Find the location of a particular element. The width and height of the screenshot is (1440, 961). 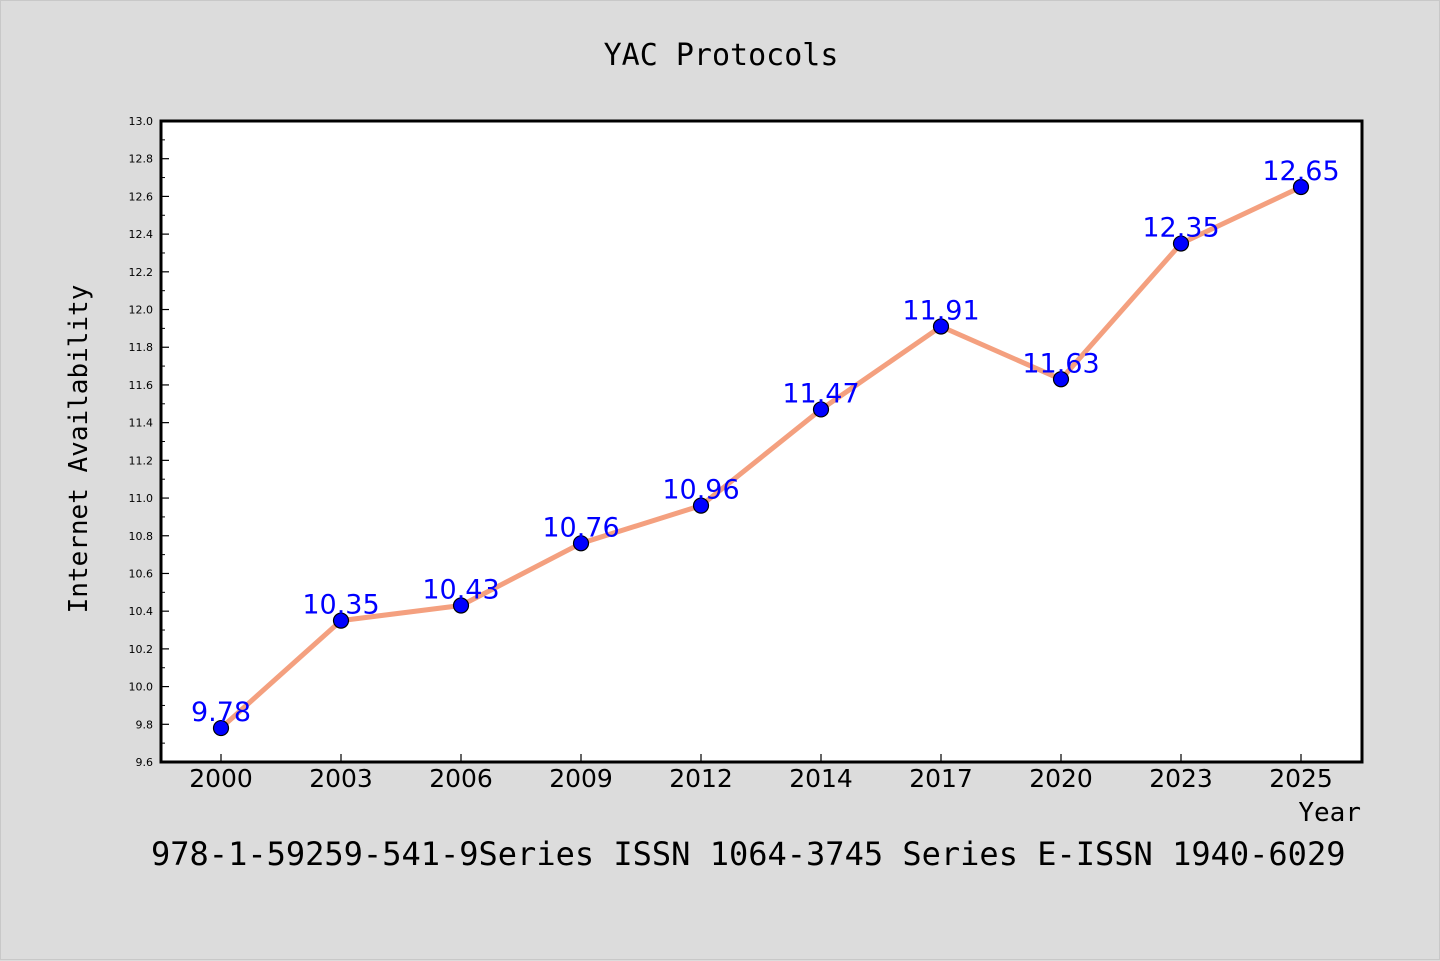

y-tick-label: 10.8 is located at coordinates (141, 536).